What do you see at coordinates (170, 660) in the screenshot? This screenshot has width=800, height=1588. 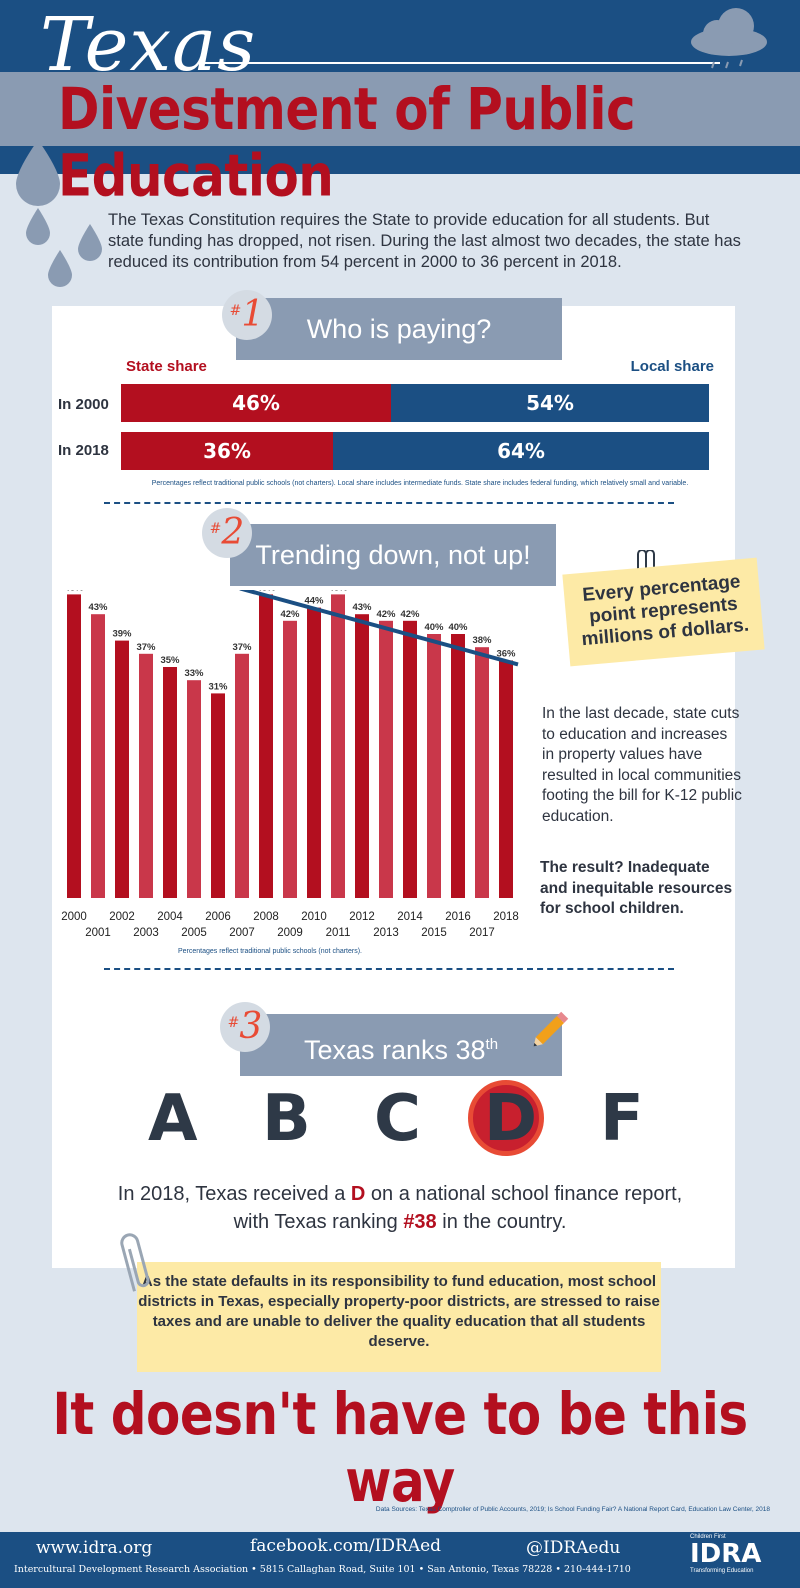 I see `chart-value-label-2004: 35%` at bounding box center [170, 660].